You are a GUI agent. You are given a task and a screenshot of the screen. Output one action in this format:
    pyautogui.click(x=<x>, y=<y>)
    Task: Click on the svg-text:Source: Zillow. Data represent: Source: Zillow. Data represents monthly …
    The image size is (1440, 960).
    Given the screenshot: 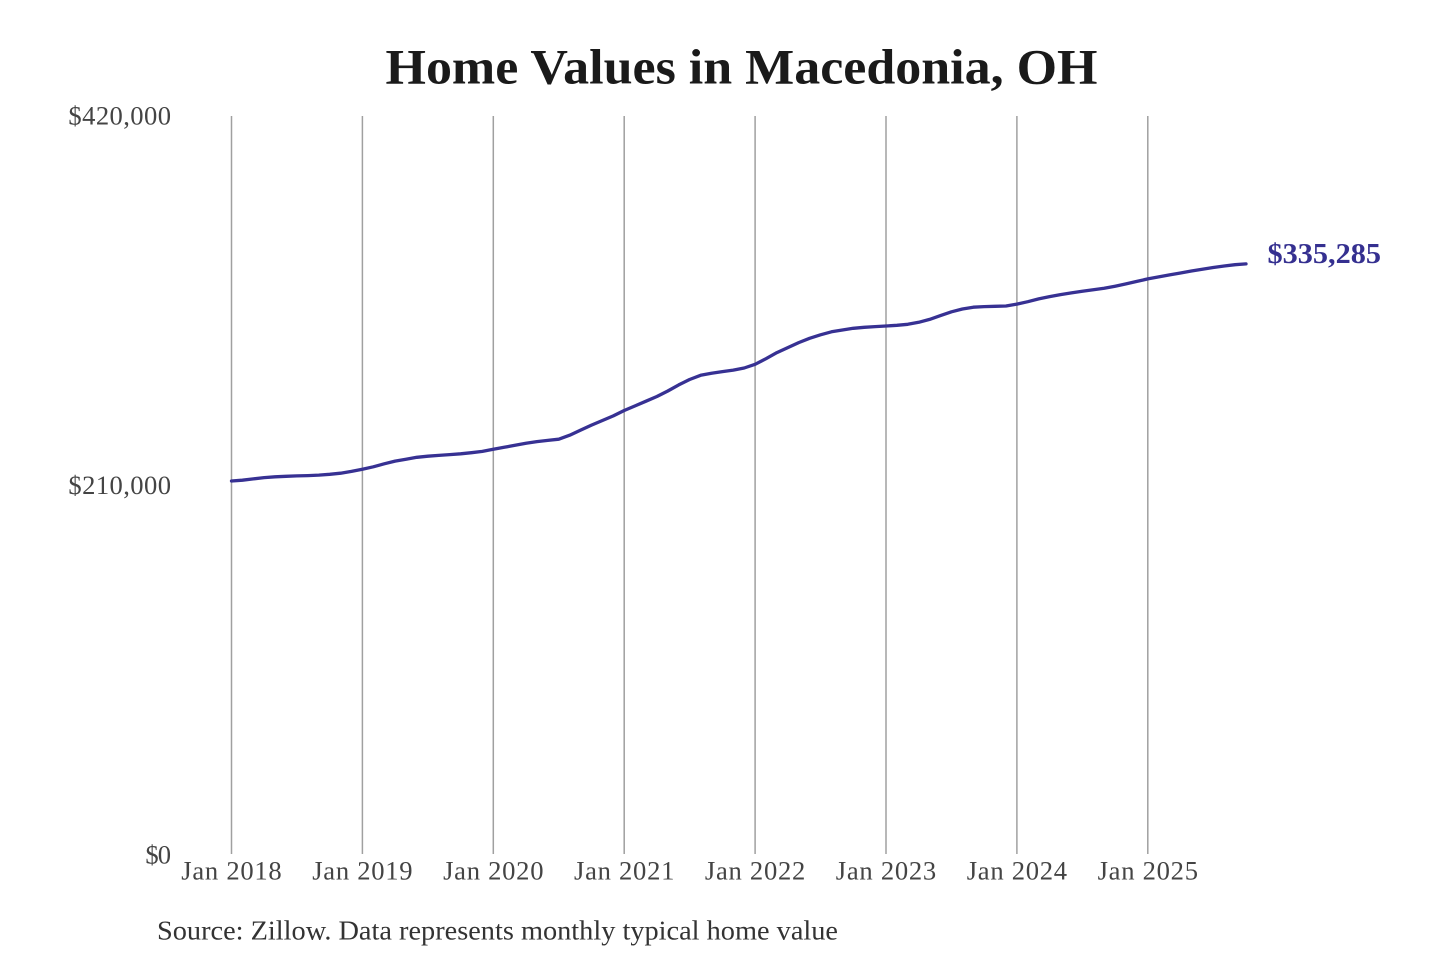 What is the action you would take?
    pyautogui.click(x=497, y=930)
    